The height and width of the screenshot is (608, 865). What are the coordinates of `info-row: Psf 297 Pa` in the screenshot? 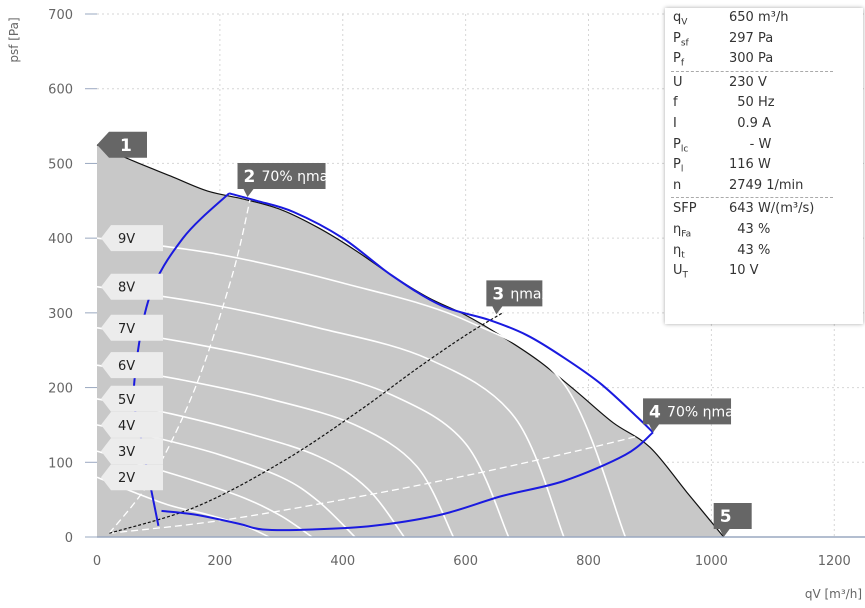 It's located at (764, 39).